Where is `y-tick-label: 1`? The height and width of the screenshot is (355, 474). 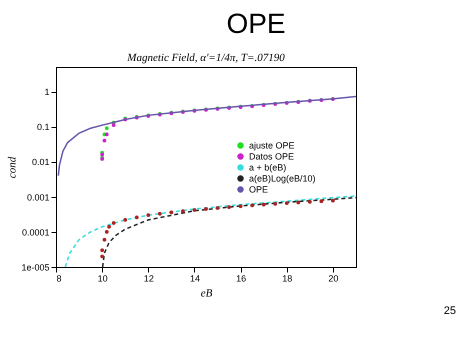
y-tick-label: 1 is located at coordinates (47, 92).